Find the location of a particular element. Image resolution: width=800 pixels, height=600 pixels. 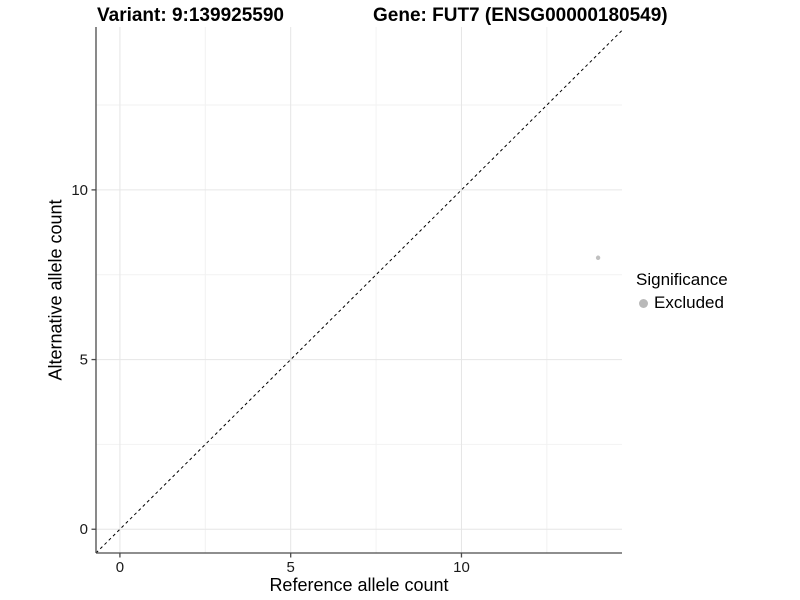

x-tick-label: 0 is located at coordinates (120, 567).